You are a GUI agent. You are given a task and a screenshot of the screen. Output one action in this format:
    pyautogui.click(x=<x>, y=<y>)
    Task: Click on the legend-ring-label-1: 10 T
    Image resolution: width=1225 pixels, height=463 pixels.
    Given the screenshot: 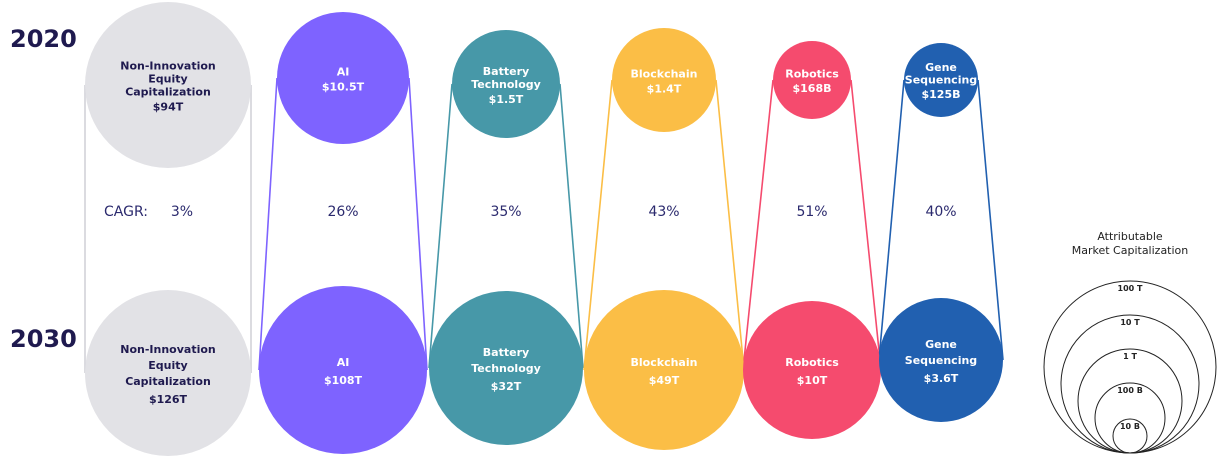 What is the action you would take?
    pyautogui.click(x=1130, y=322)
    